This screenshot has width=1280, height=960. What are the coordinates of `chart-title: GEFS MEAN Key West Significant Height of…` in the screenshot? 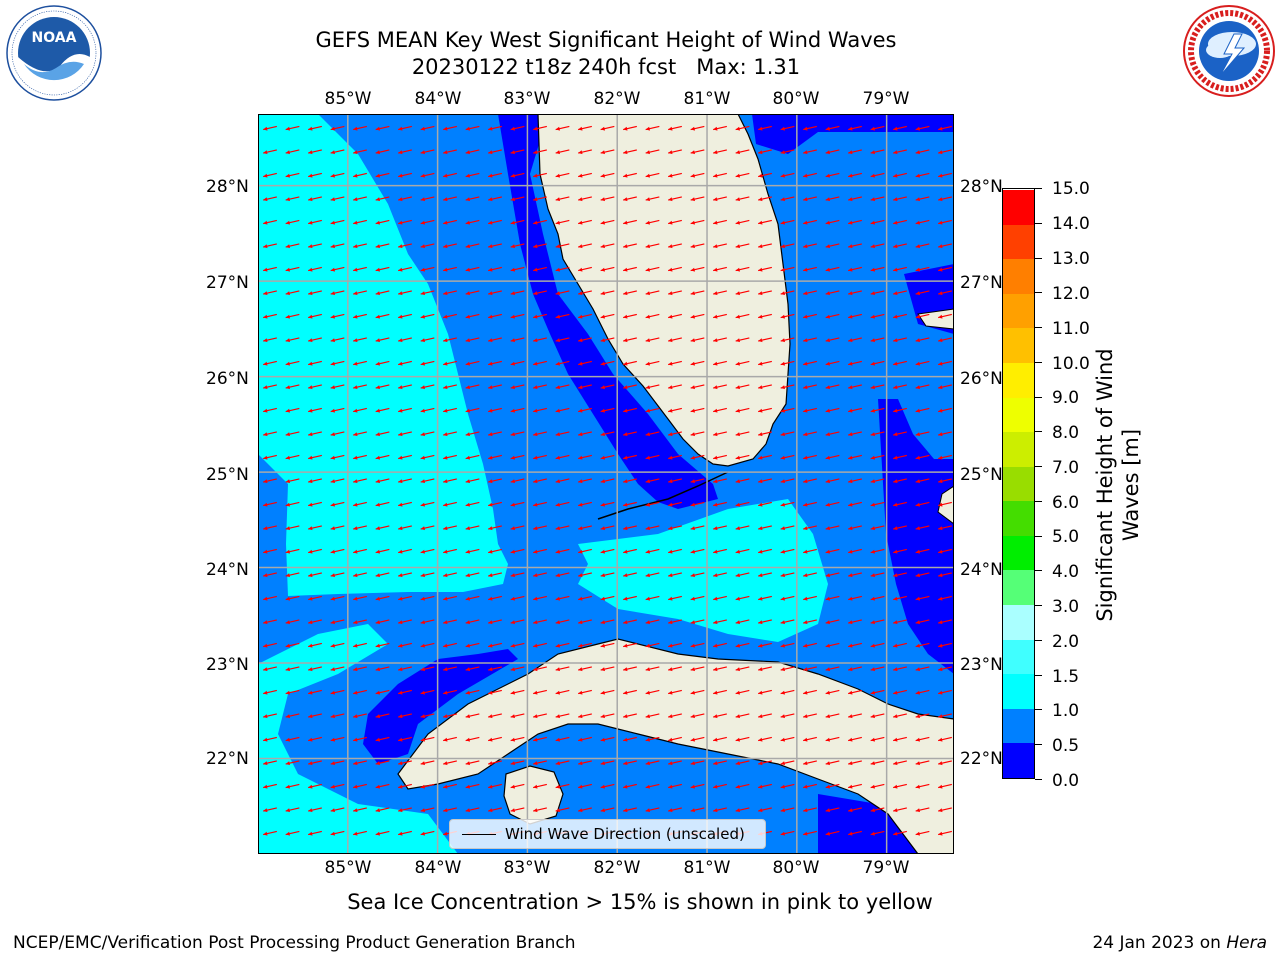 It's located at (606, 40).